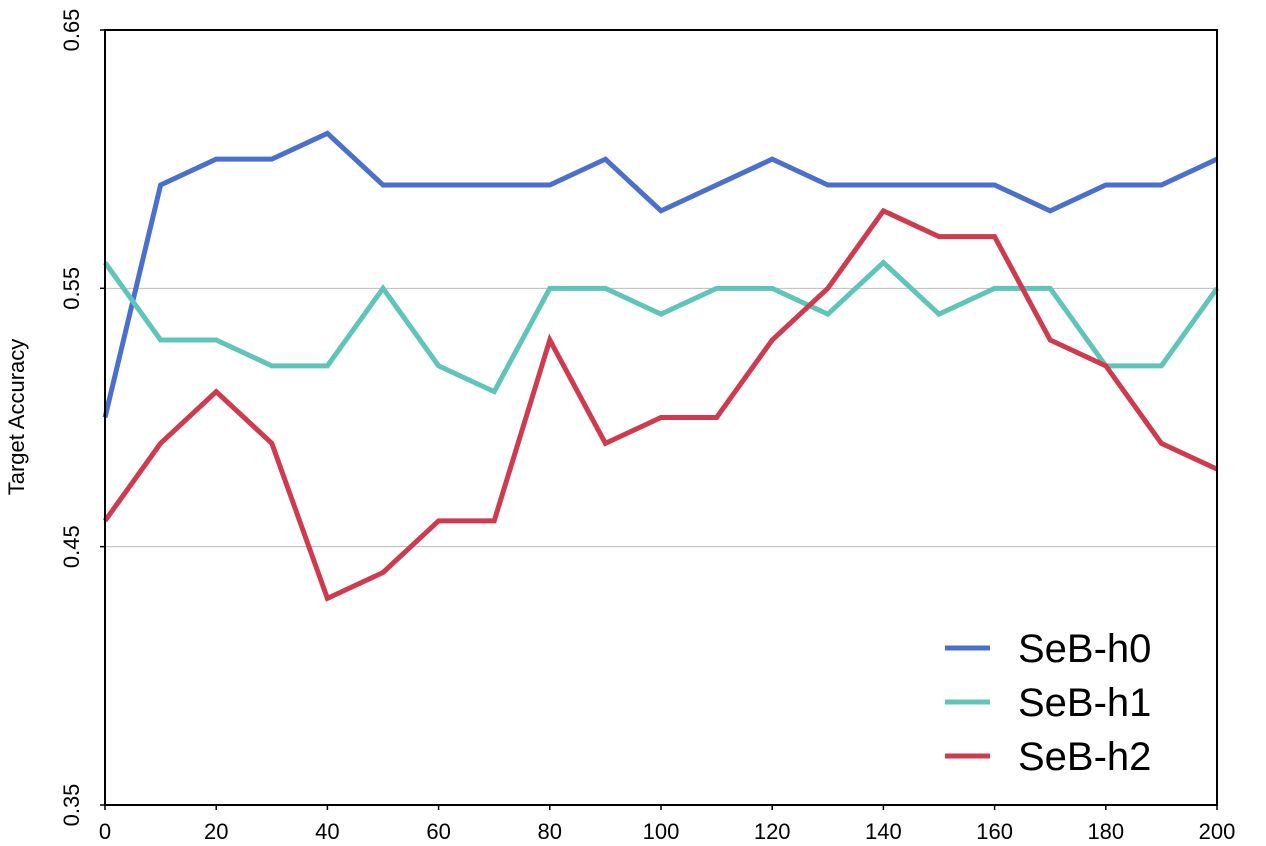  Describe the element at coordinates (661, 327) in the screenshot. I see `series-line-seb-h1` at that location.